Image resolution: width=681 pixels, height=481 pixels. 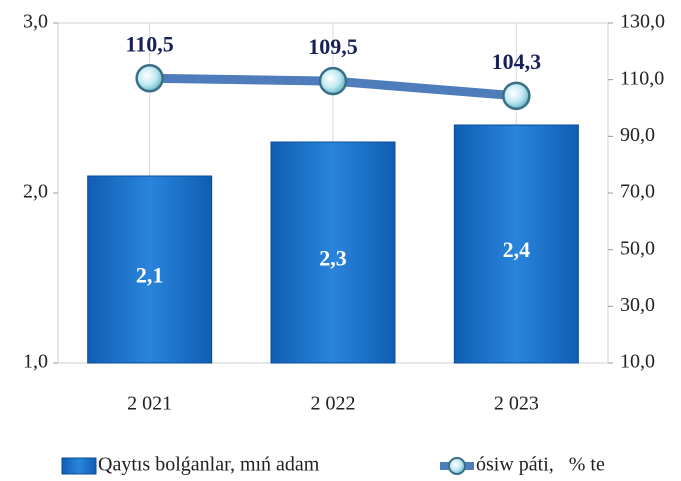 What do you see at coordinates (642, 22) in the screenshot?
I see `y2-tick-label: 130,0` at bounding box center [642, 22].